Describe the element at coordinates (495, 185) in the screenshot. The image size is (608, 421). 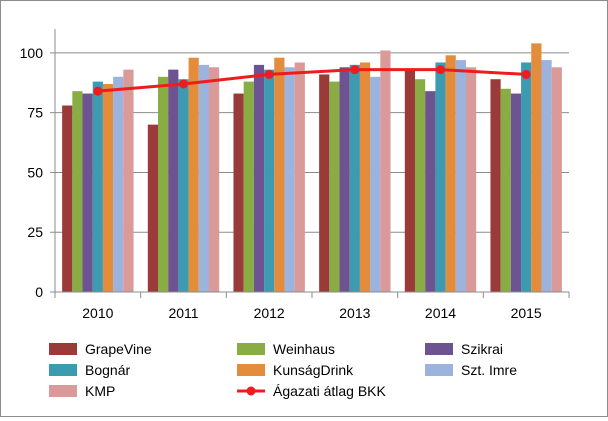
I see `bar-grapevine-2015` at that location.